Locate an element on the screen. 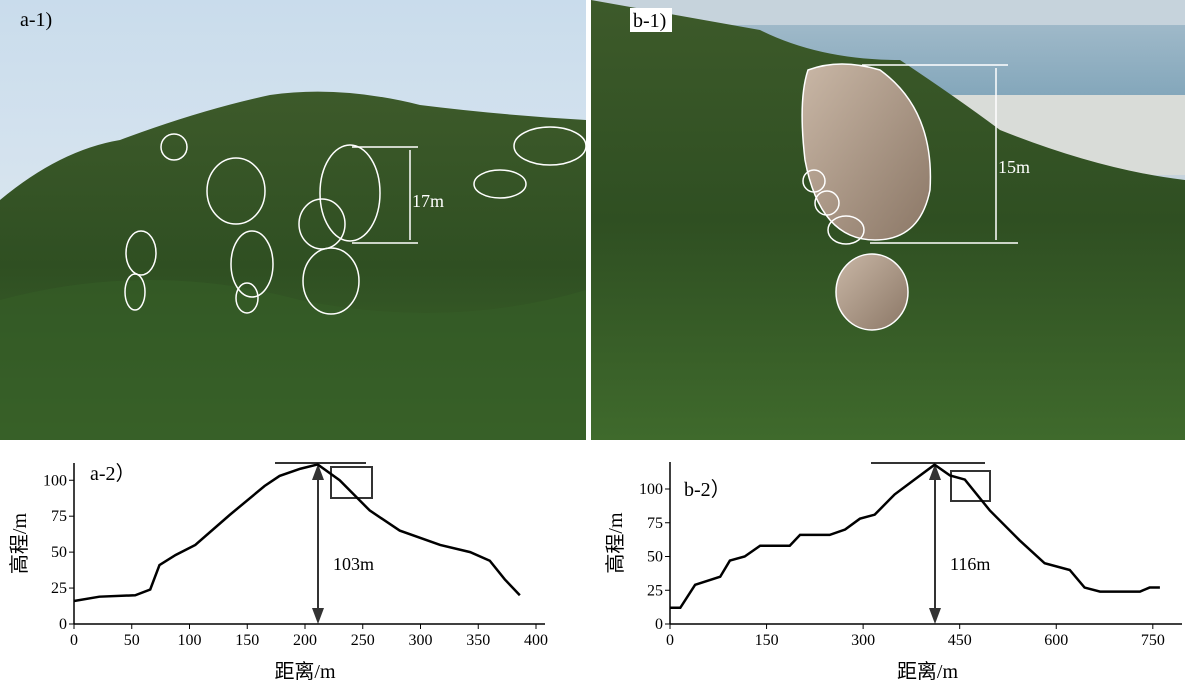 The image size is (1185, 691). arrow-head is located at coordinates (626, 544).